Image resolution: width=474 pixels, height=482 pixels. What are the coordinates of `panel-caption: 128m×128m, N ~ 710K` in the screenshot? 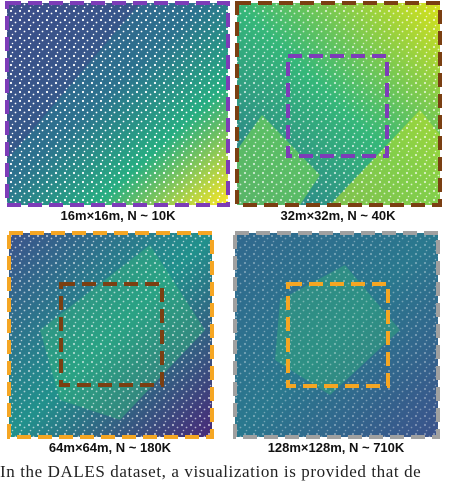 It's located at (336, 447).